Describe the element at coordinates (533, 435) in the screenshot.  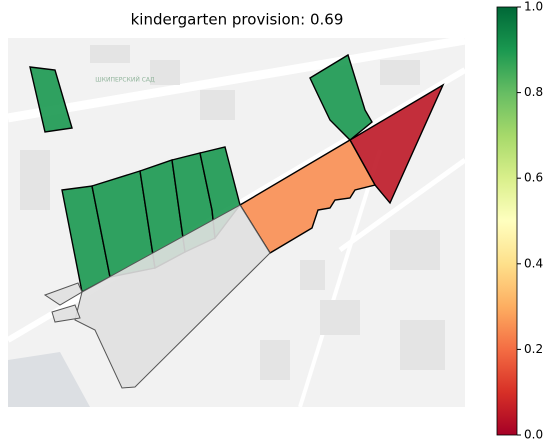
I see `colorbar-tick-label: 0.0` at that location.